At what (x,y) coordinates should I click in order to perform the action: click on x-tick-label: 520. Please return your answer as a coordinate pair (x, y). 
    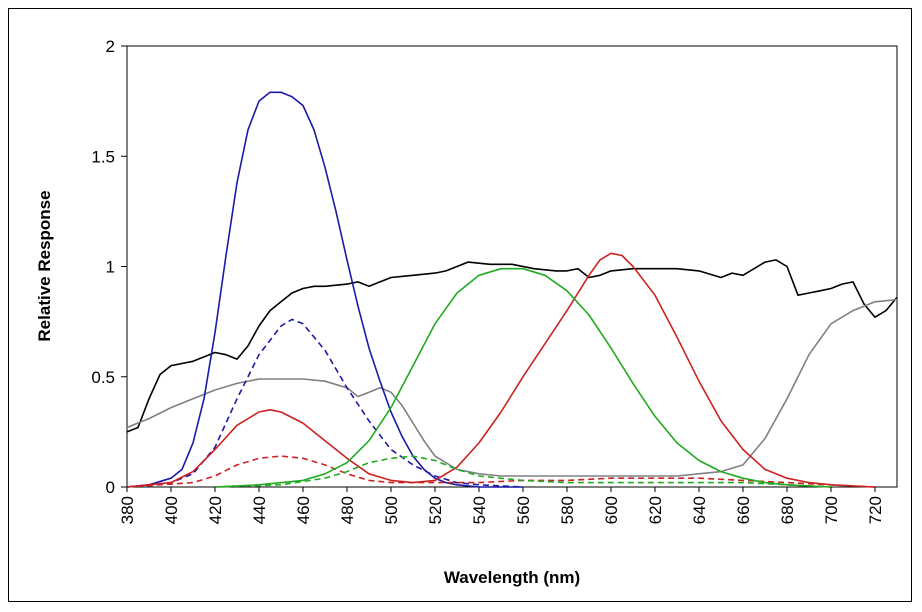
    Looking at the image, I should click on (435, 510).